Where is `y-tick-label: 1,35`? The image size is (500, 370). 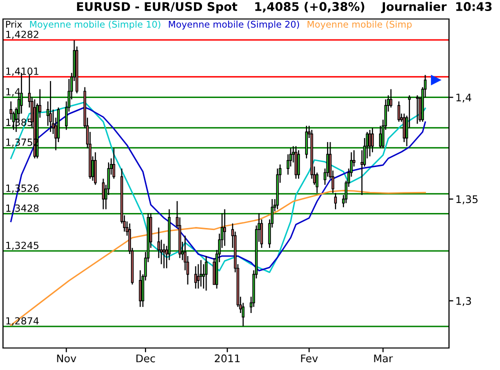
y-tick-label: 1,35 is located at coordinates (467, 199).